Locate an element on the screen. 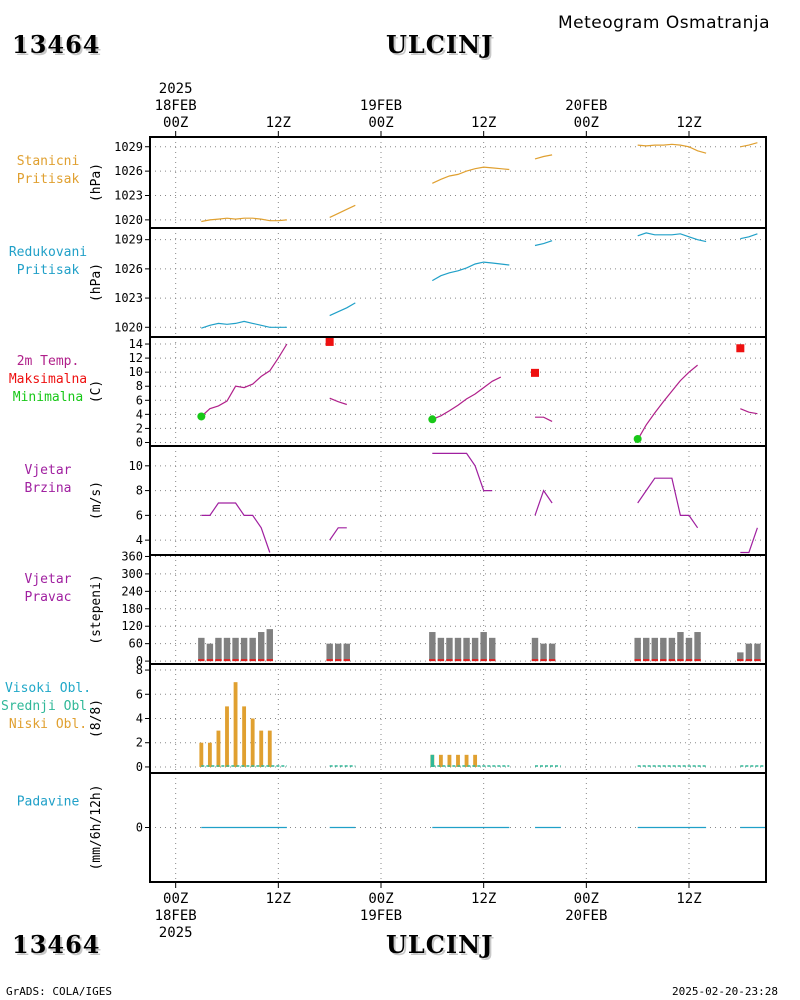  panel-label: Visoki Obl. is located at coordinates (48, 688).